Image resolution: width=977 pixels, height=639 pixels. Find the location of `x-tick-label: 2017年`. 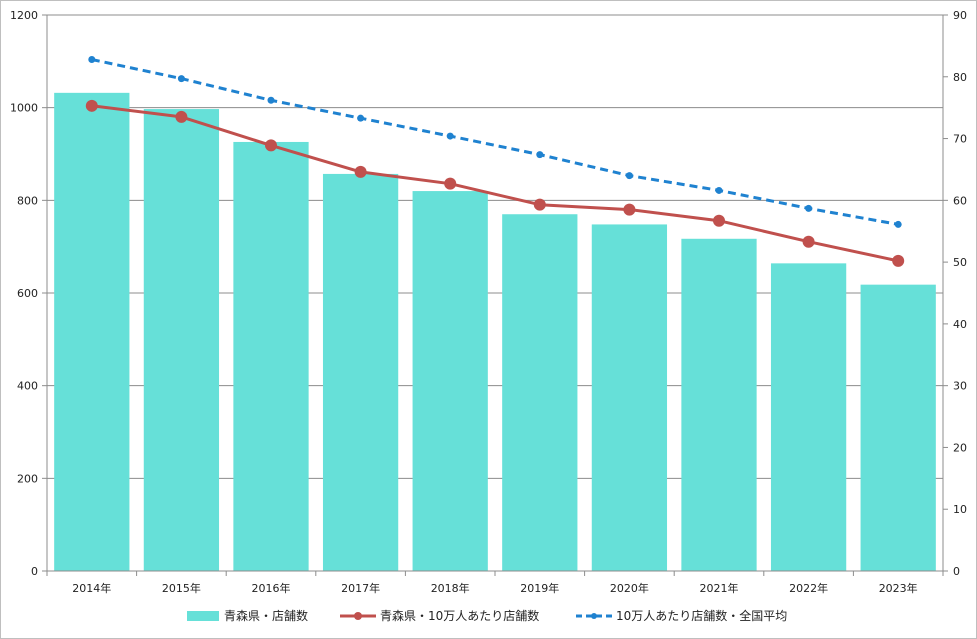

x-tick-label: 2017年 is located at coordinates (360, 588).